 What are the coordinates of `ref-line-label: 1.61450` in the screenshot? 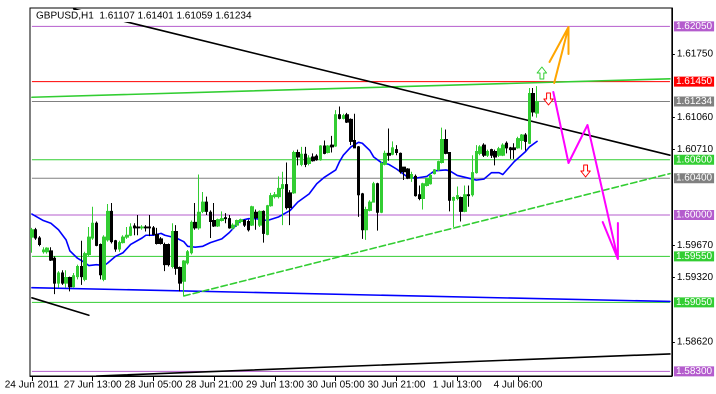 It's located at (694, 82).